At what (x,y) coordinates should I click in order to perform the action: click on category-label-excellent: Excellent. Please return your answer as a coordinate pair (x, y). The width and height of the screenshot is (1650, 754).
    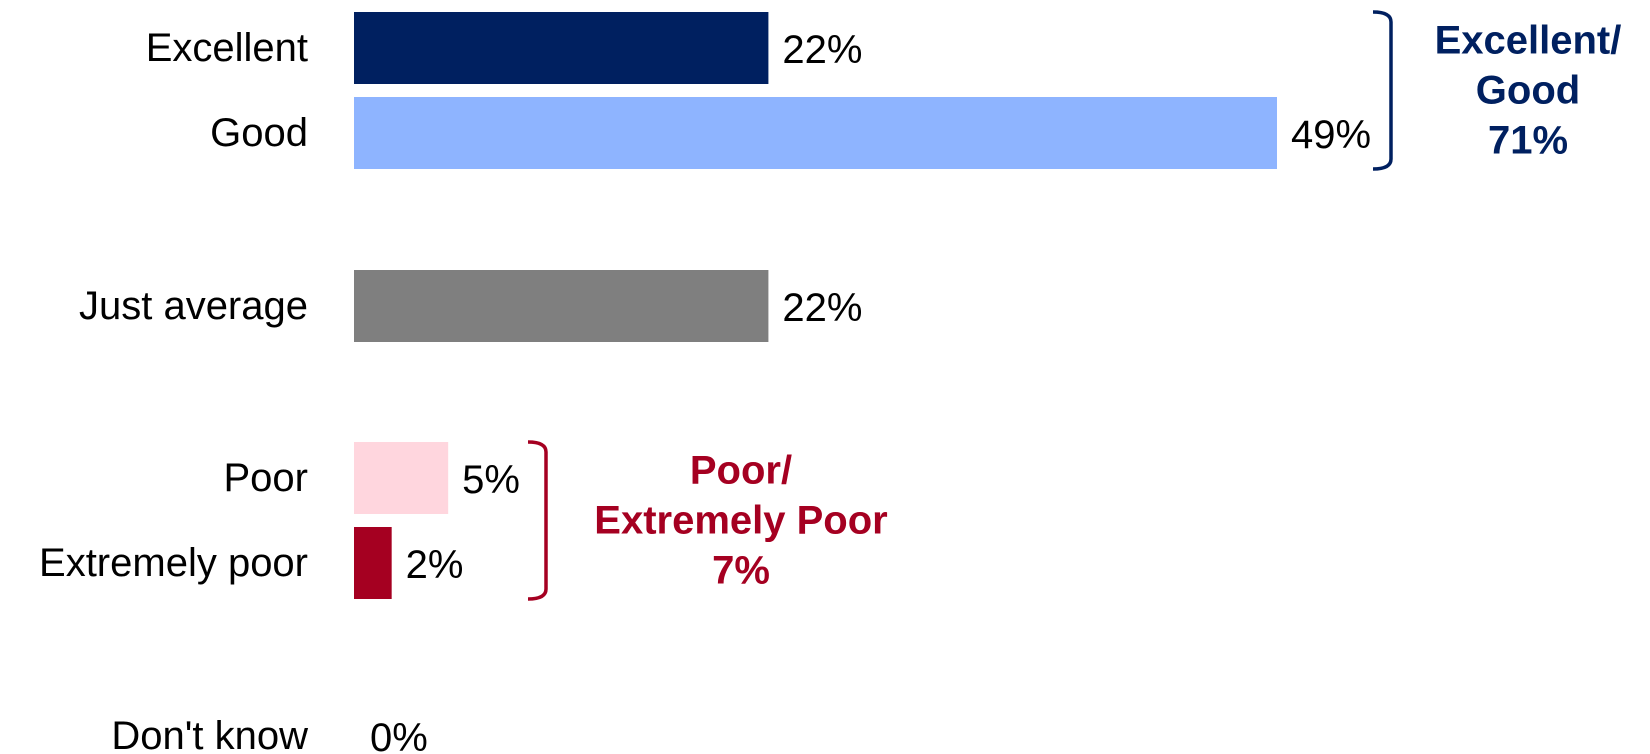
    Looking at the image, I should click on (227, 48).